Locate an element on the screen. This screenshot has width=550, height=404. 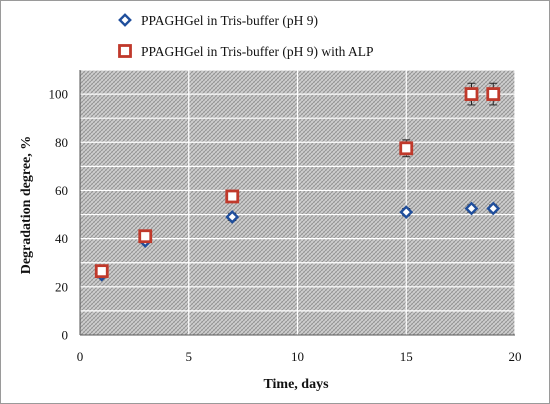
legend-marker-square is located at coordinates (125, 51).